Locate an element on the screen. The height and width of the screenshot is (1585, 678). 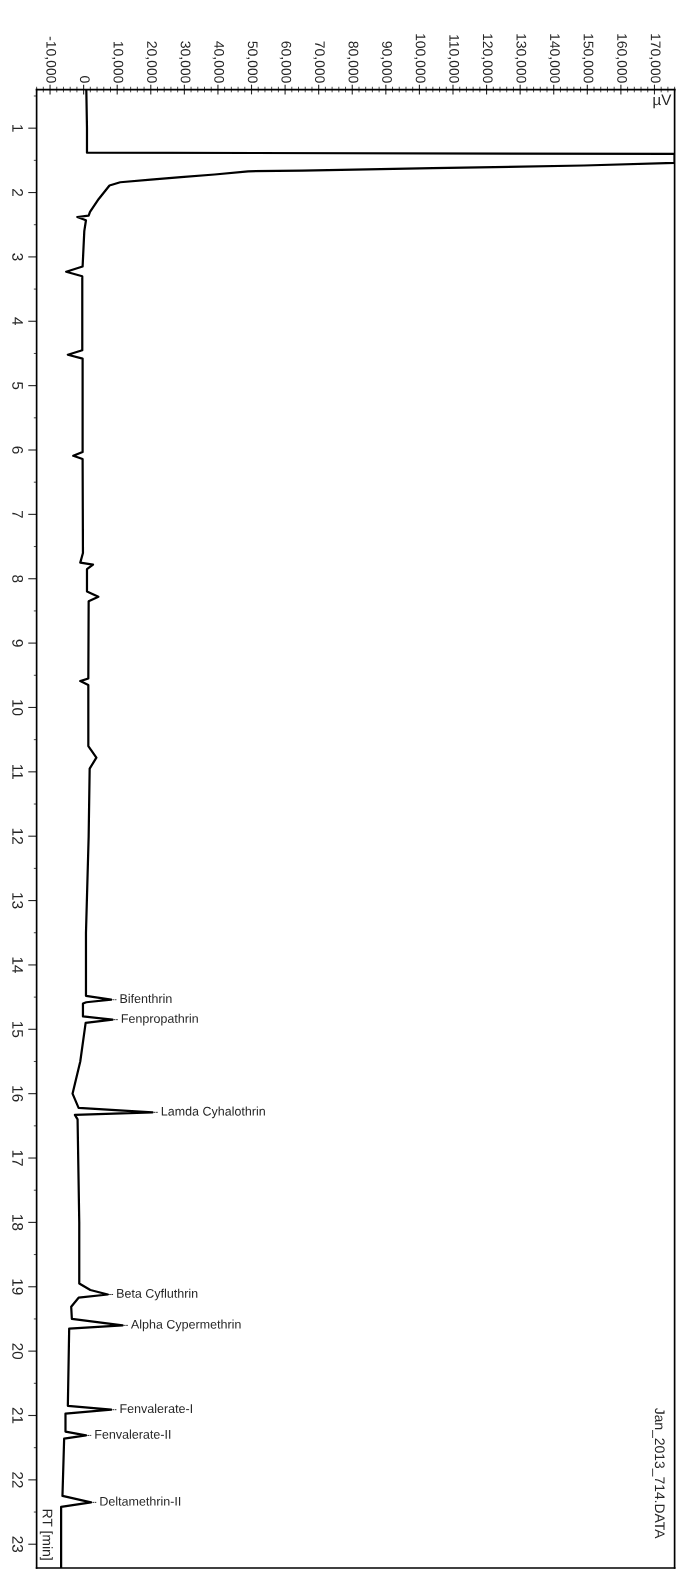
y-tick-label: 11 is located at coordinates (17, 772).